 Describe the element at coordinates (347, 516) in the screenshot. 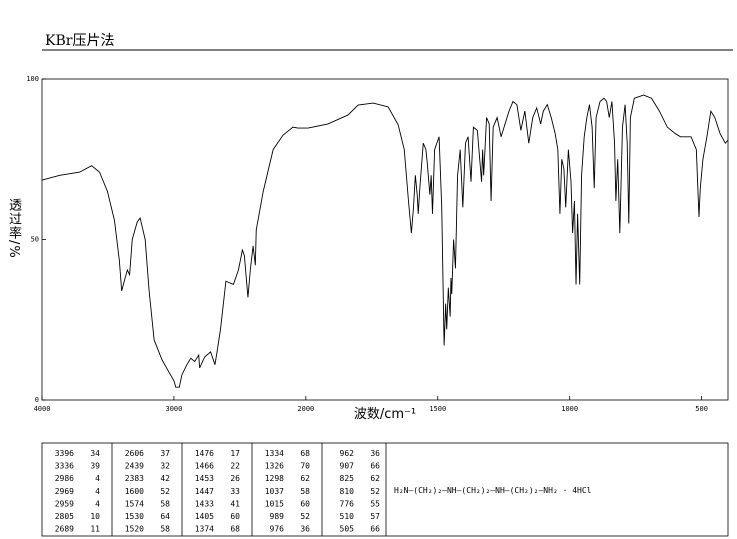

I see `peak-wavenumber: 510` at that location.